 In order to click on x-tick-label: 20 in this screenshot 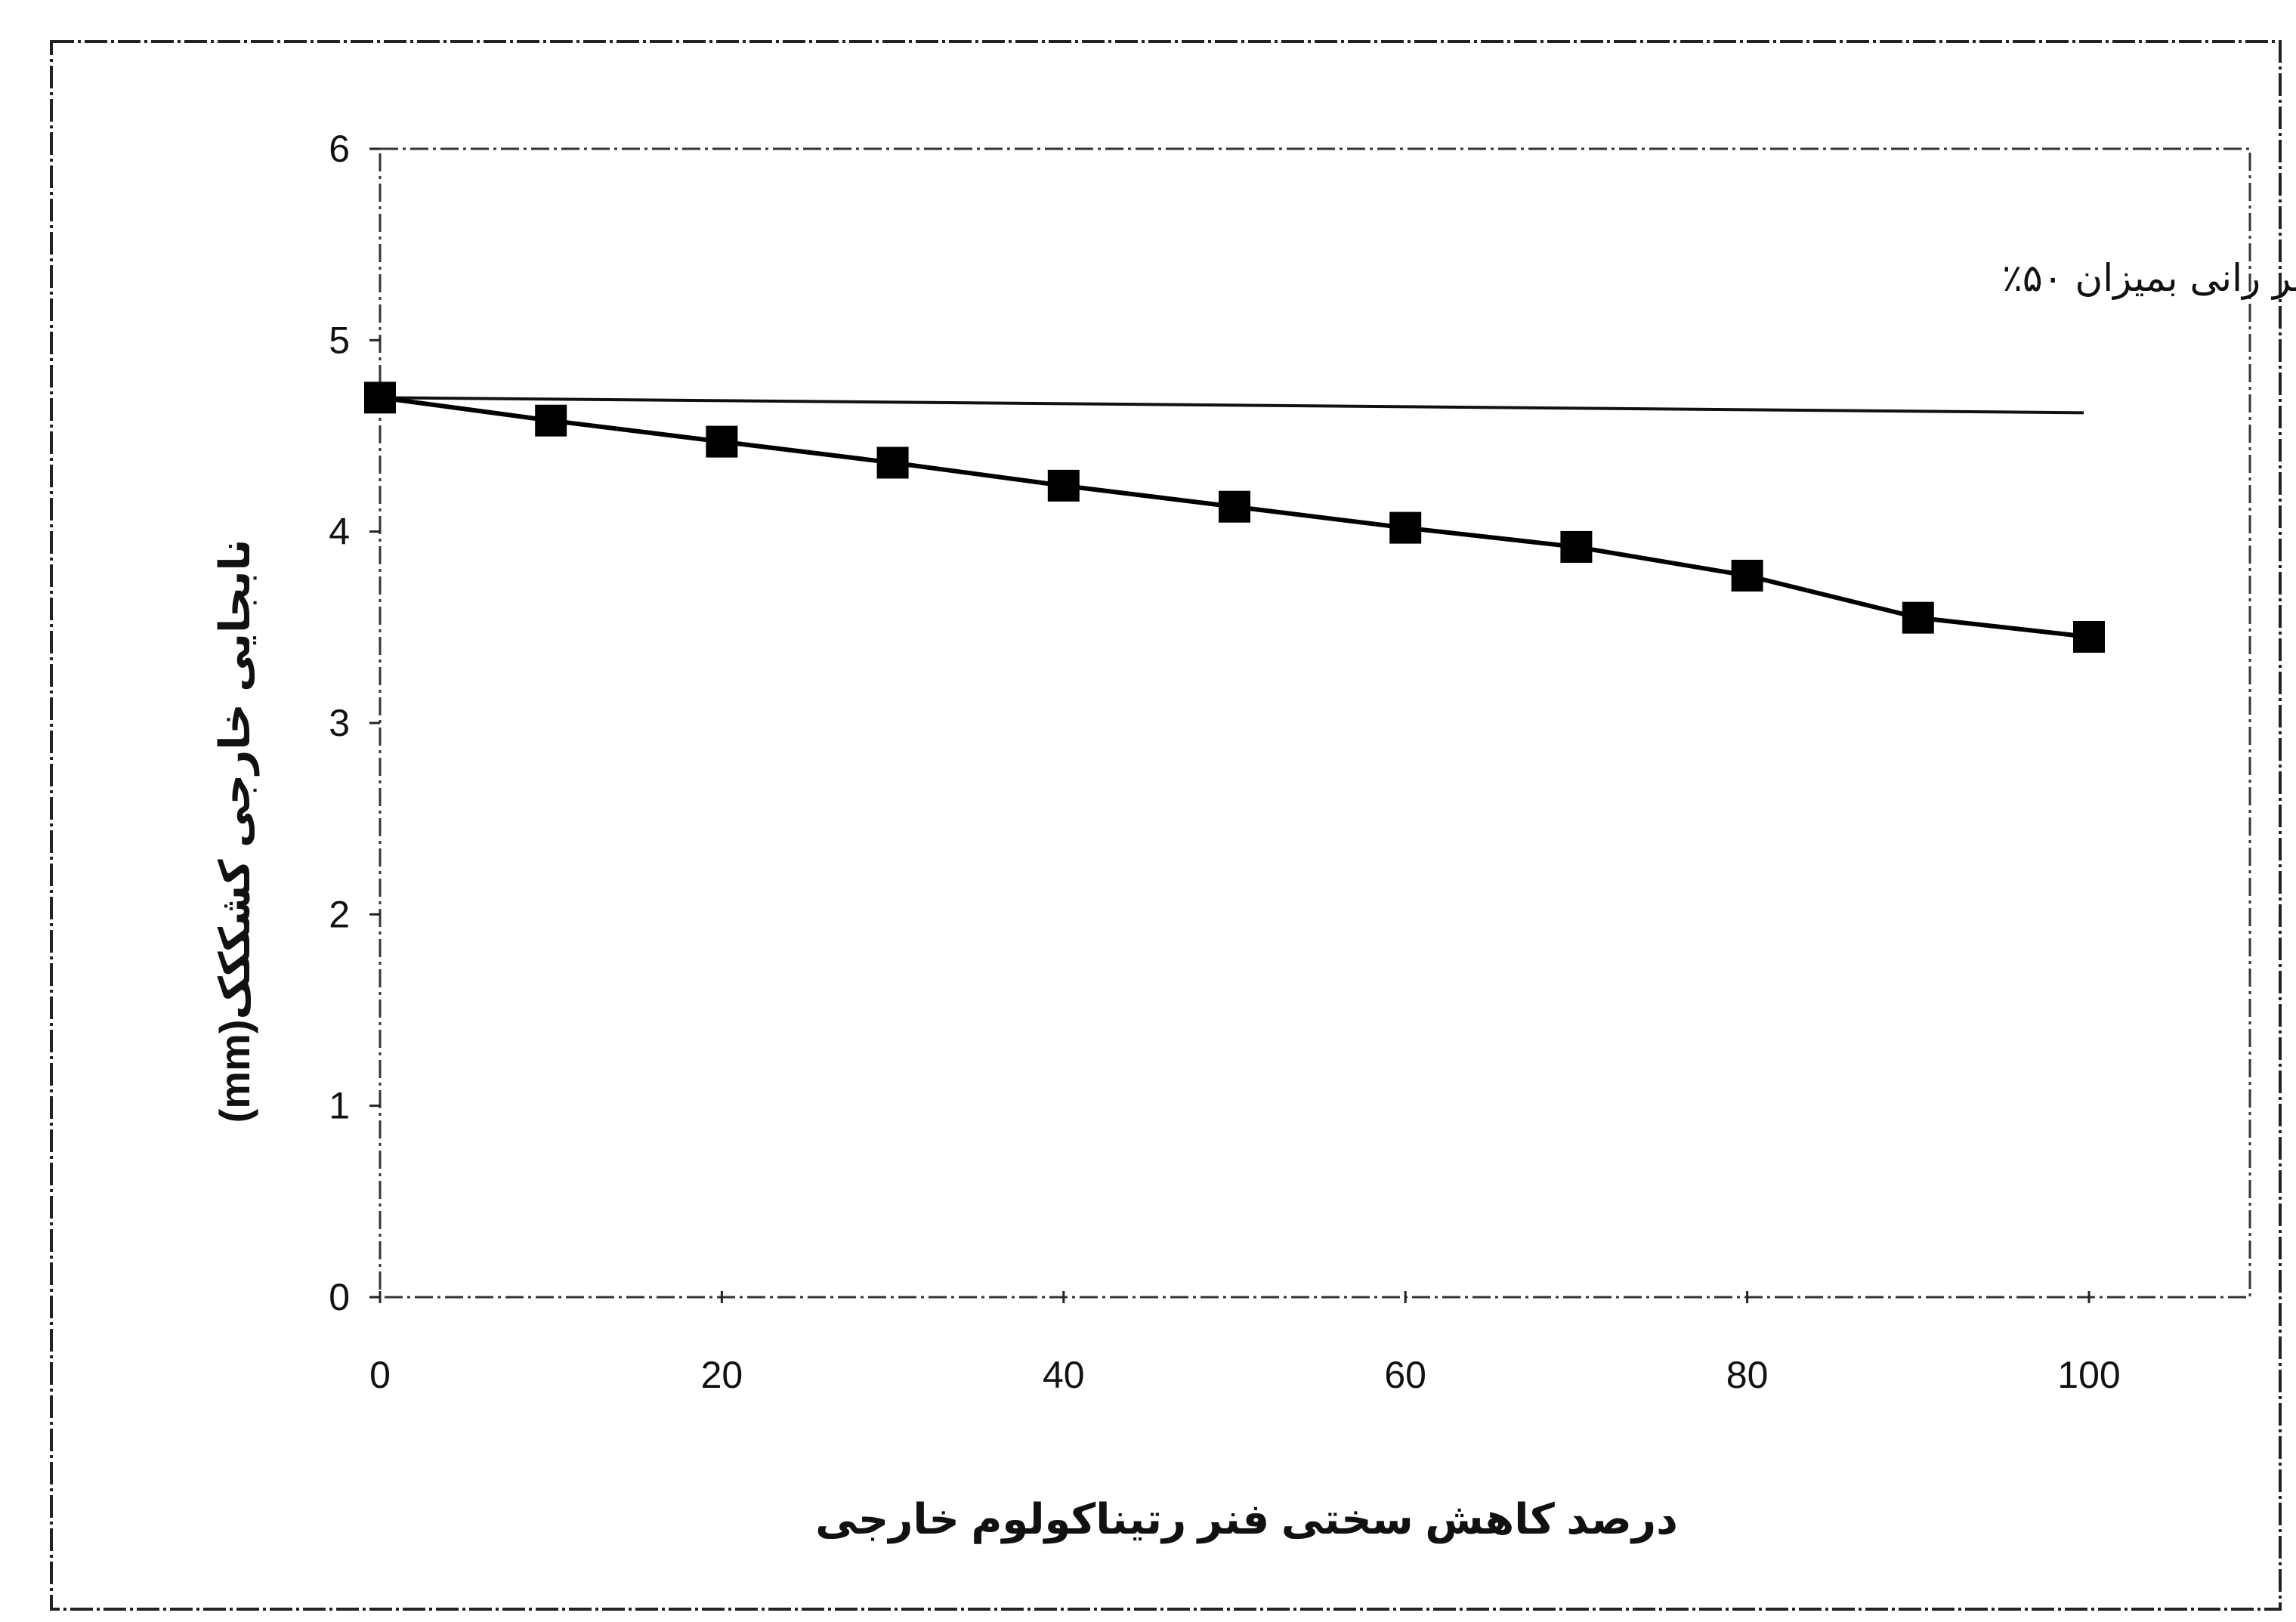, I will do `click(722, 1375)`.